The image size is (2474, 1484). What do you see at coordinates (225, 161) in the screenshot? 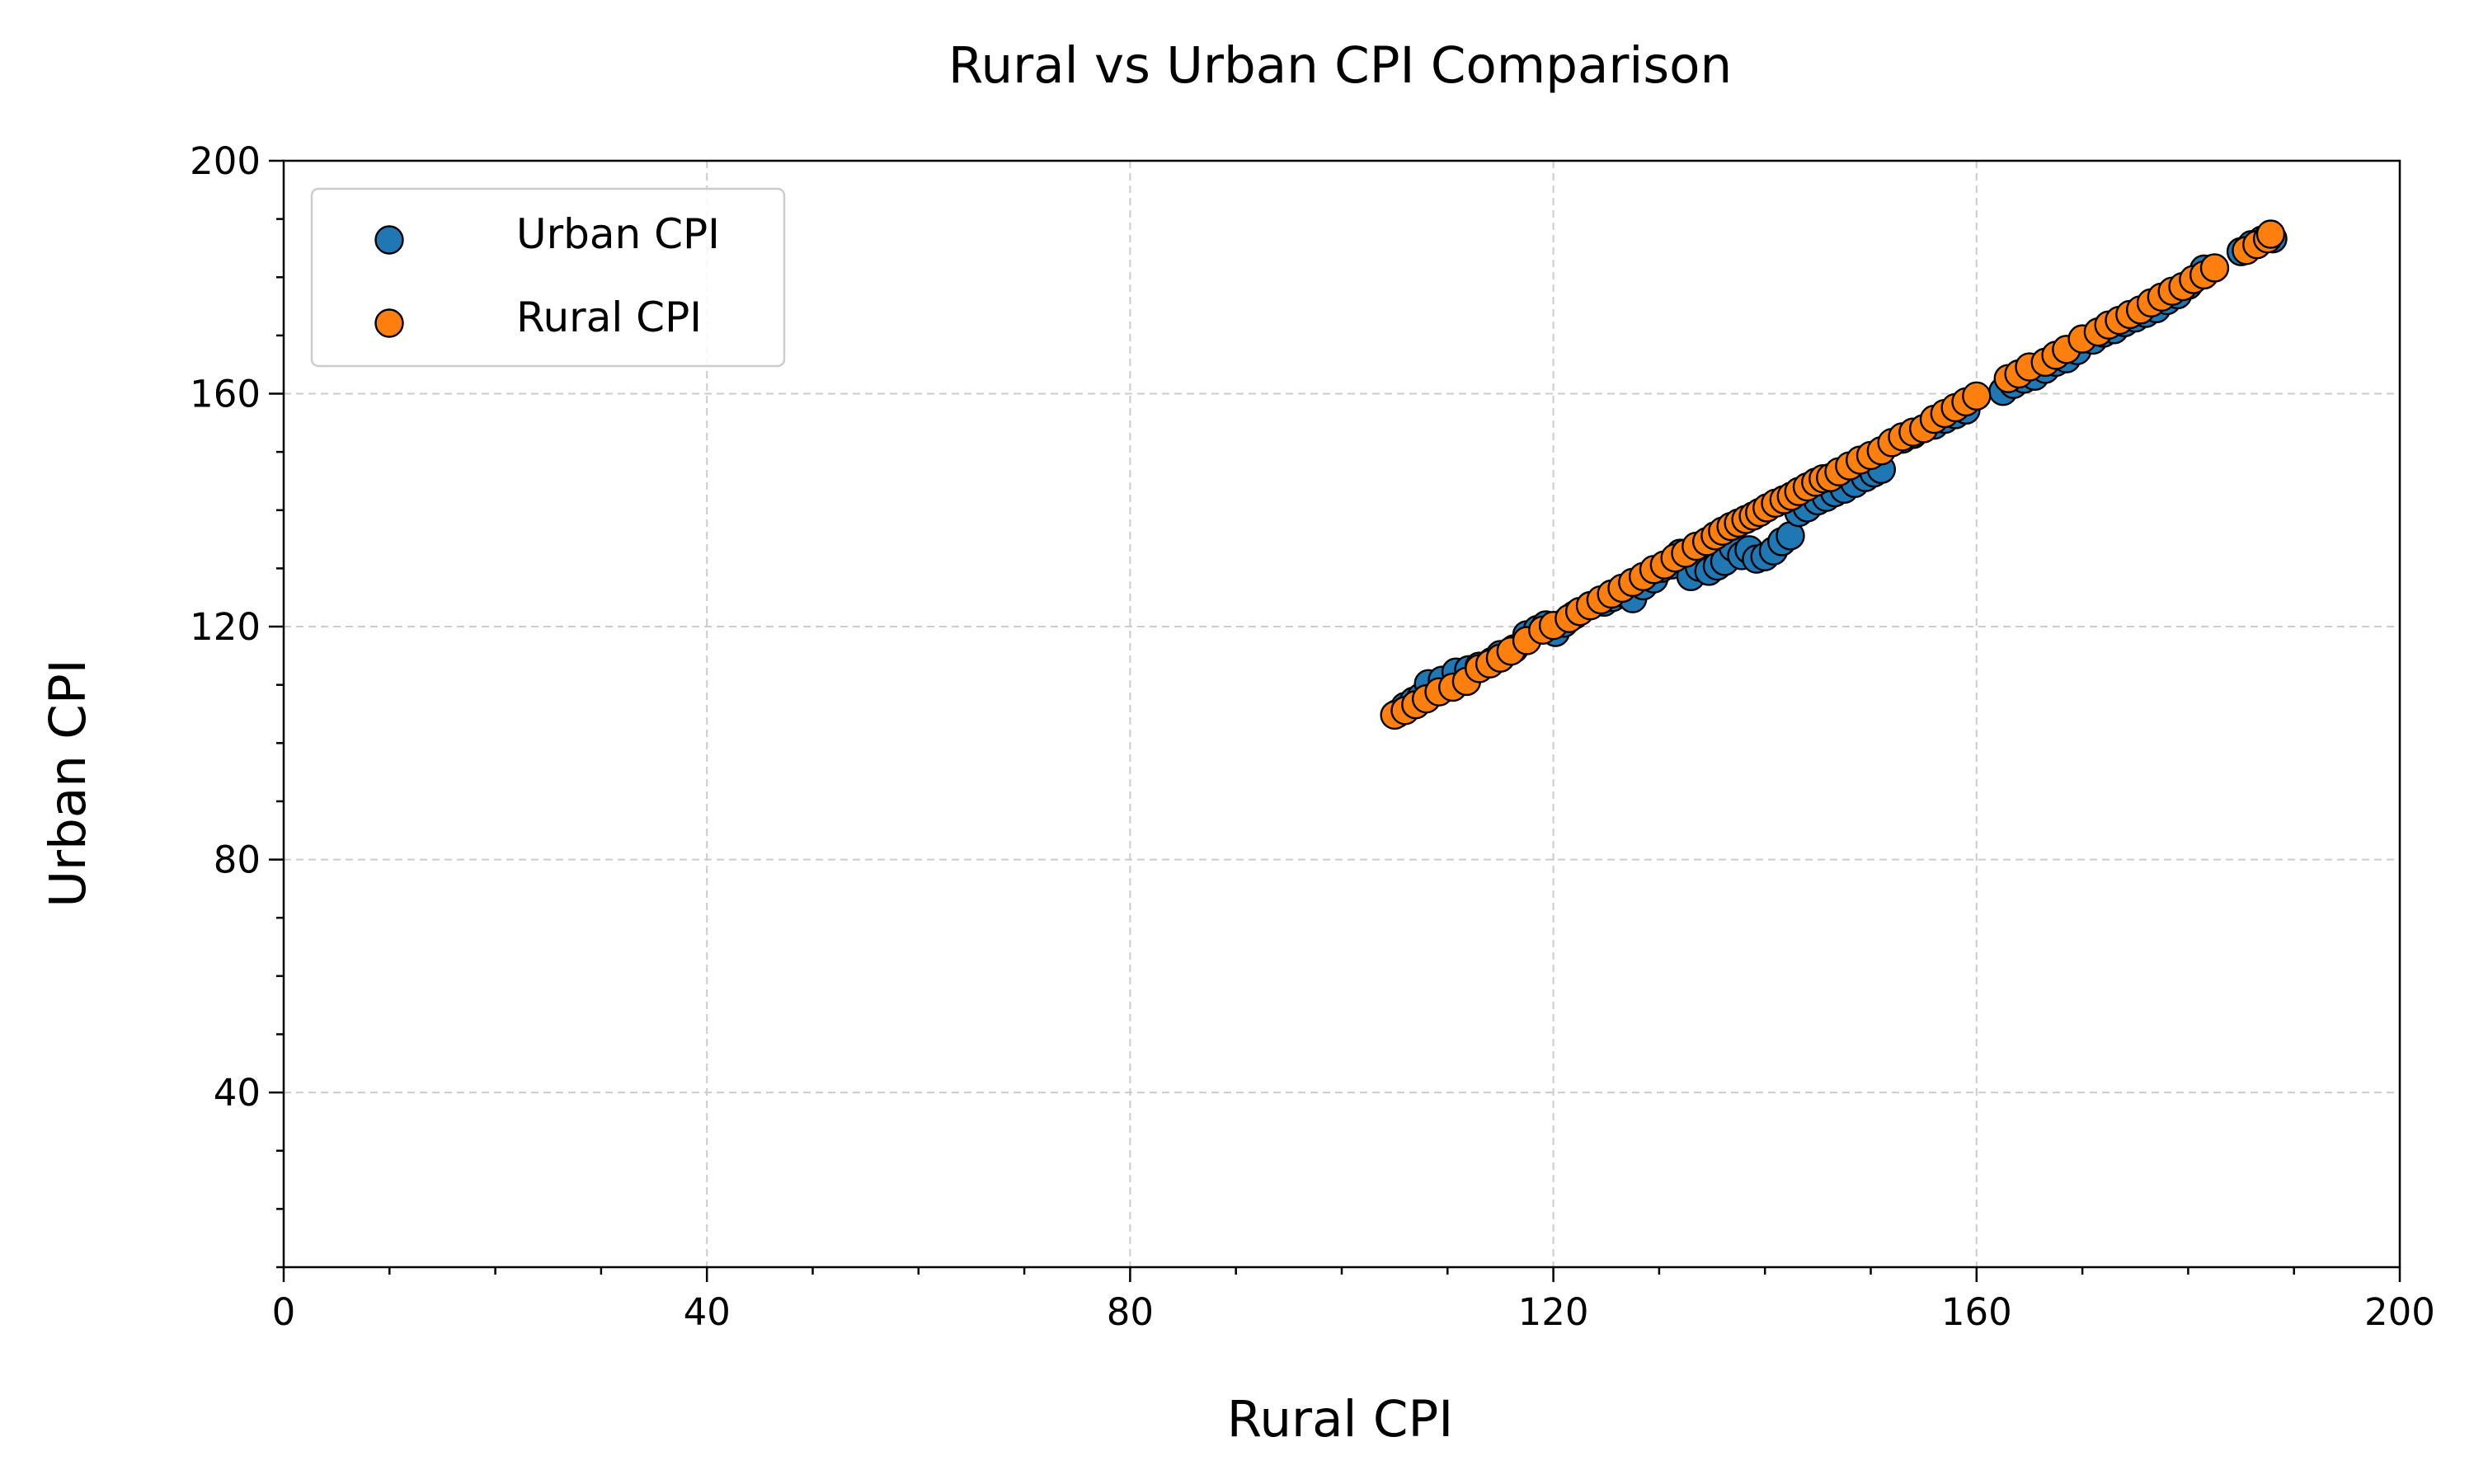
I see `y-tick-label: 200` at bounding box center [225, 161].